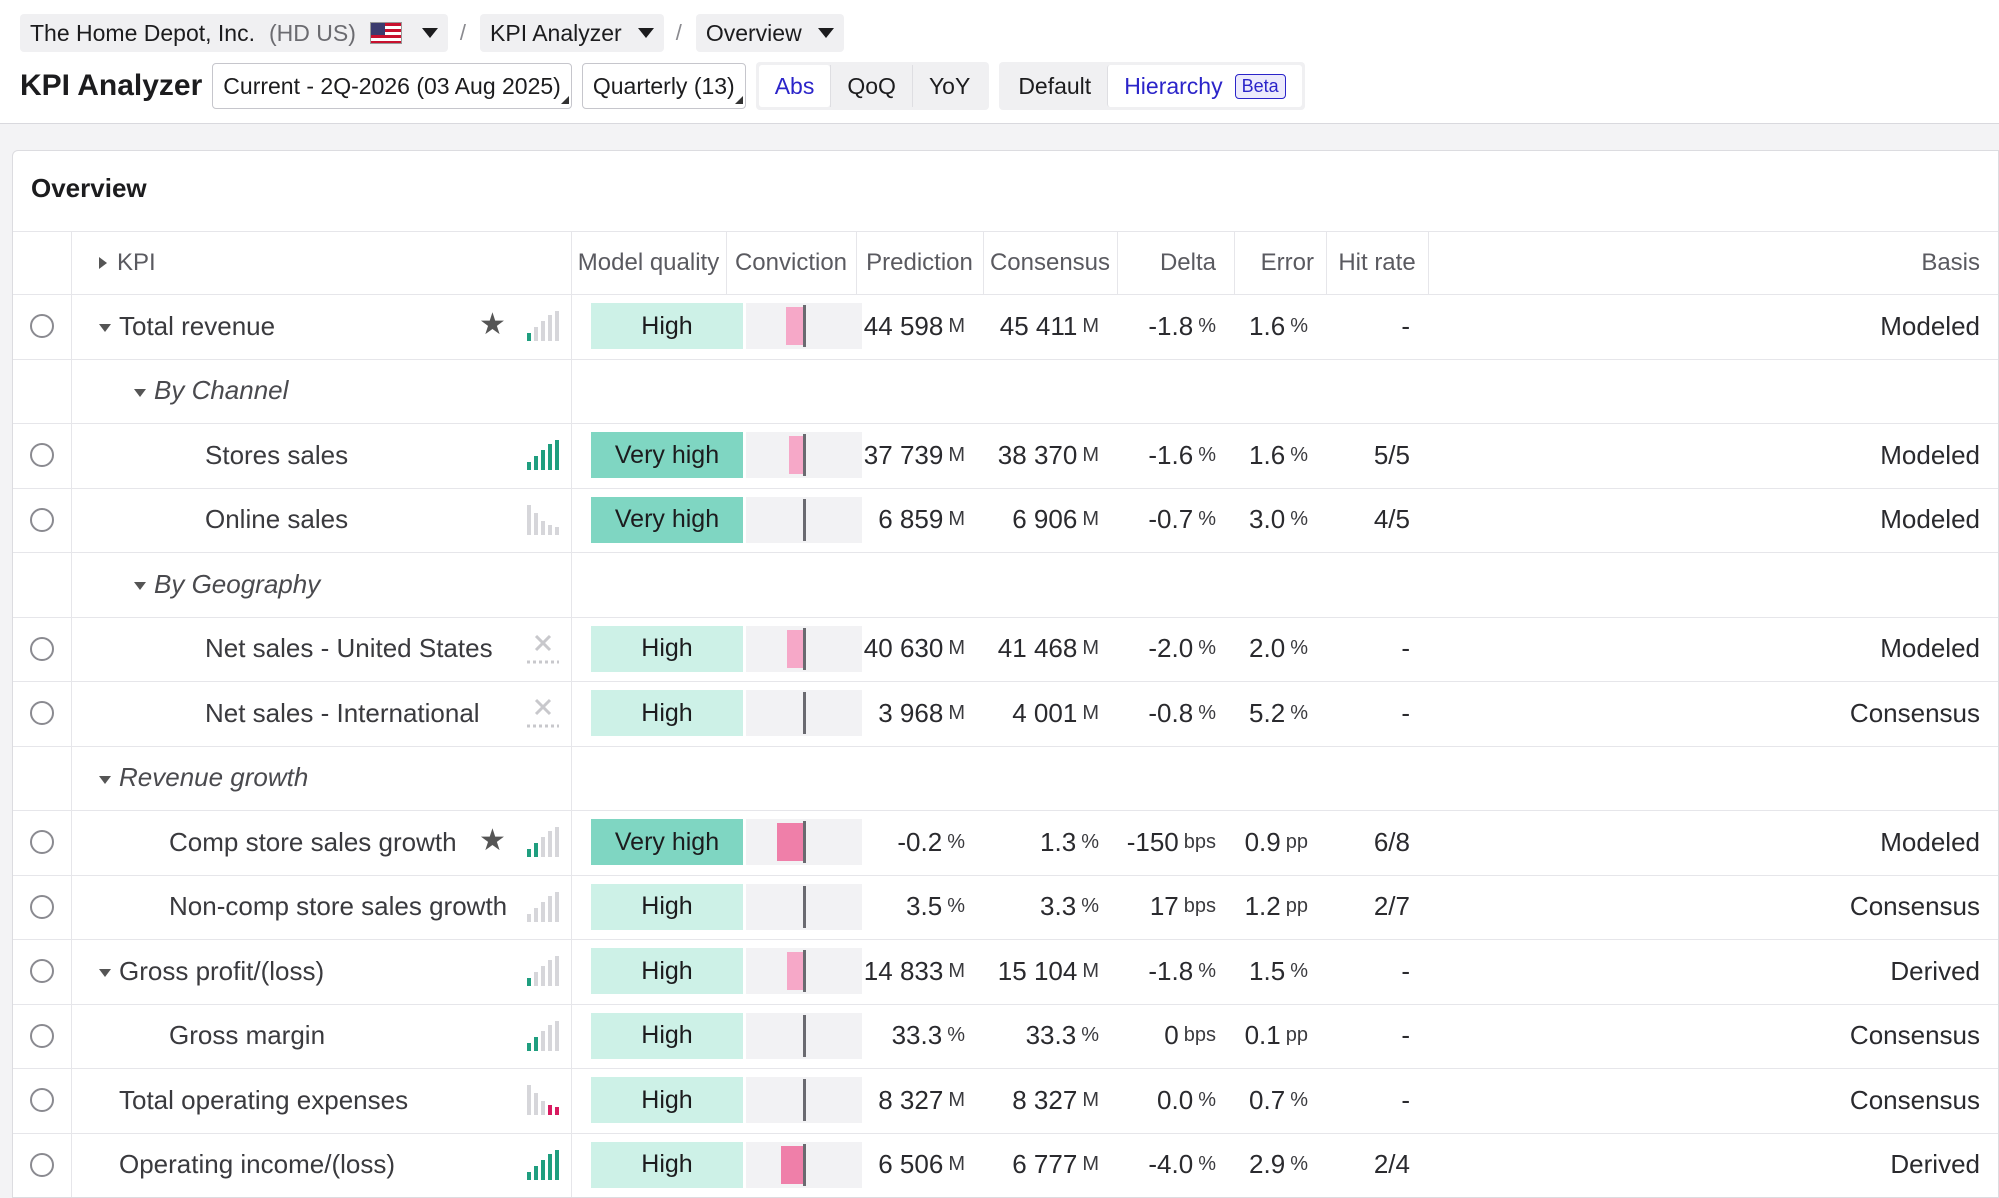  I want to click on delta-cell-value: 0, so click(1171, 1035).